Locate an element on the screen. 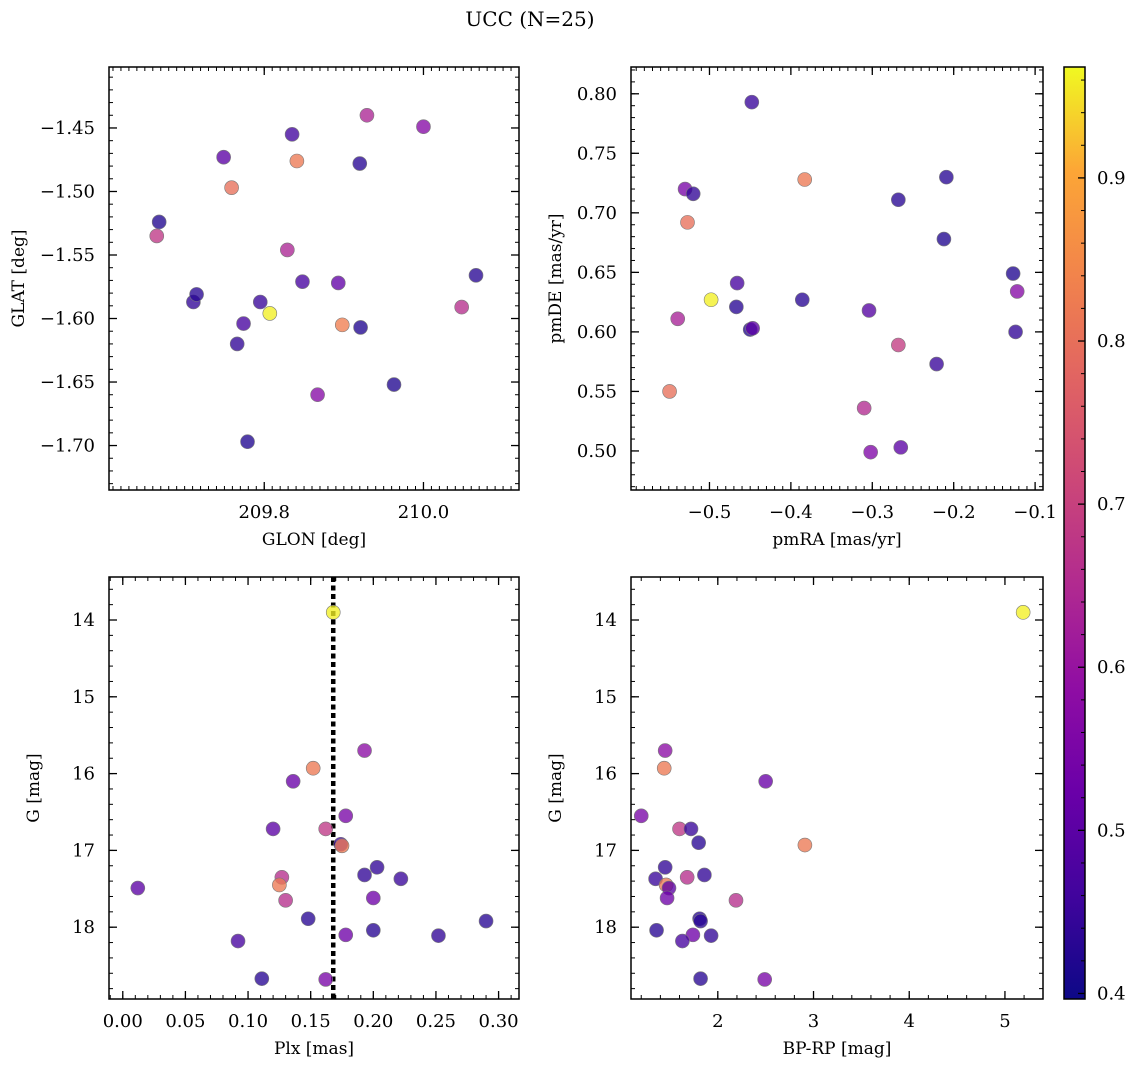  x-tick-label: 4 is located at coordinates (909, 1021).